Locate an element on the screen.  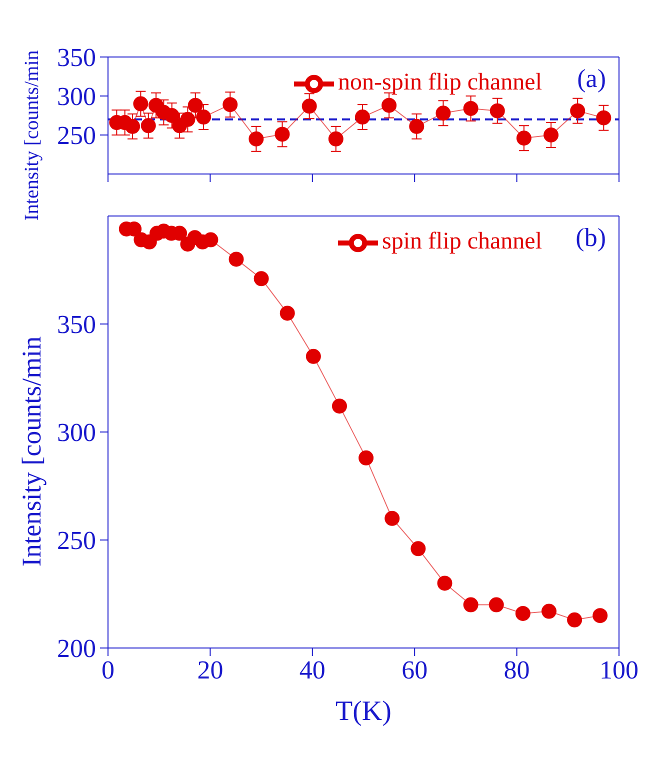
x-tick-label: 20 is located at coordinates (210, 669).